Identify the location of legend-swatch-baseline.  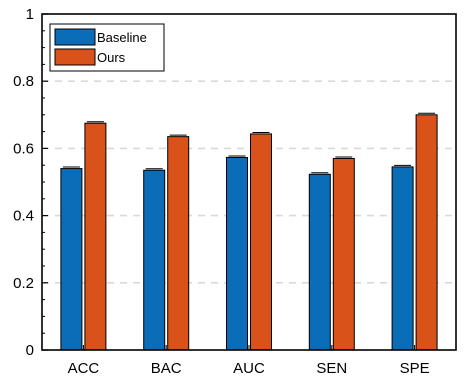
(75, 37).